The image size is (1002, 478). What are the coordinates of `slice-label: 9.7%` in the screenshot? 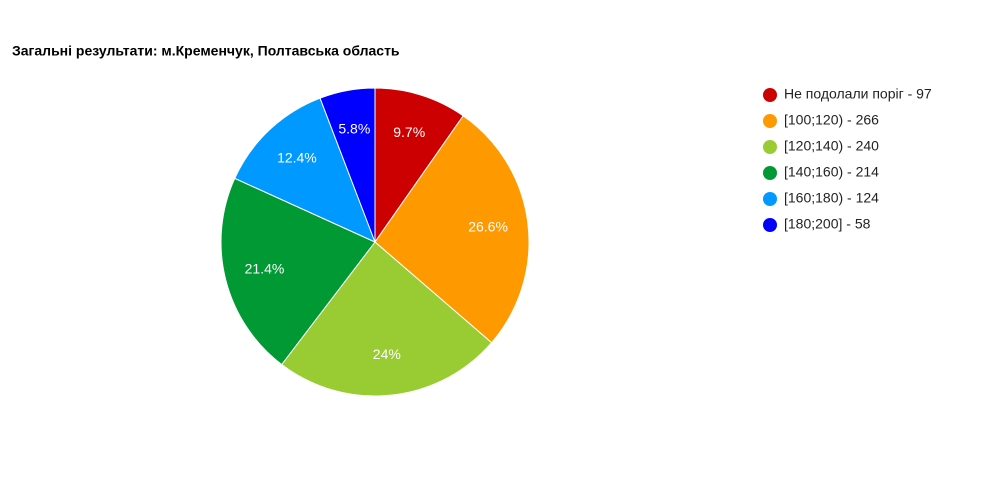 It's located at (409, 132).